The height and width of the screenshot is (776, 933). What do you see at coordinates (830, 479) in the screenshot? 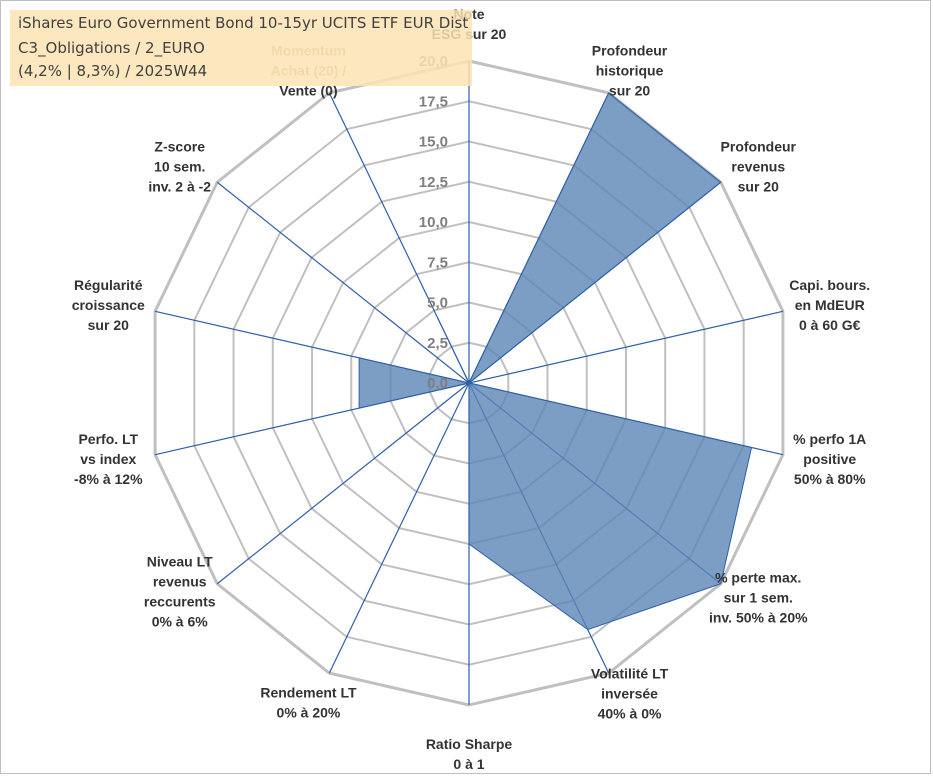
I see `axis-label-4-line-2: 50% à 80%` at bounding box center [830, 479].